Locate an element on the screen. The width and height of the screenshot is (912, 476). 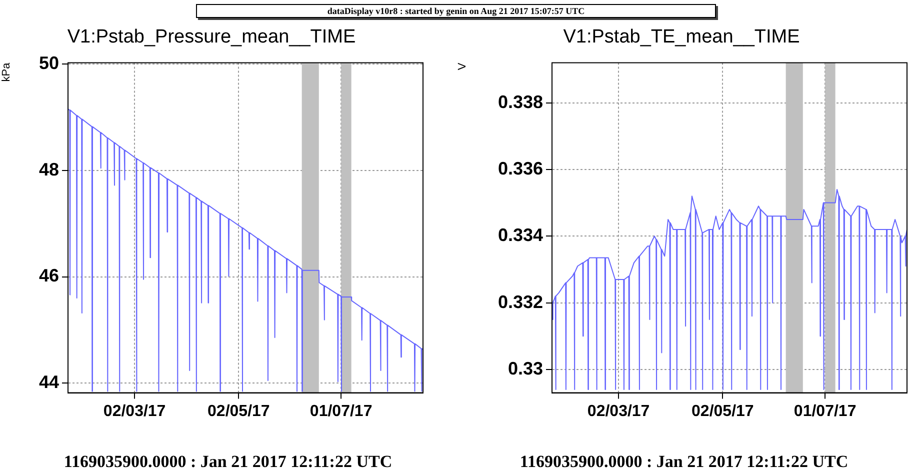
y-tick-label: 48 is located at coordinates (48, 169).